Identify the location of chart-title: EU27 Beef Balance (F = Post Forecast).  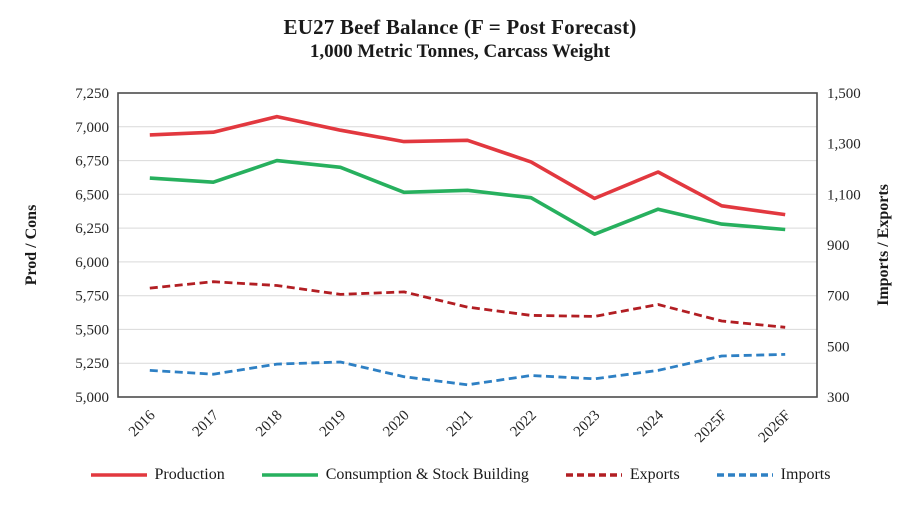
(460, 27).